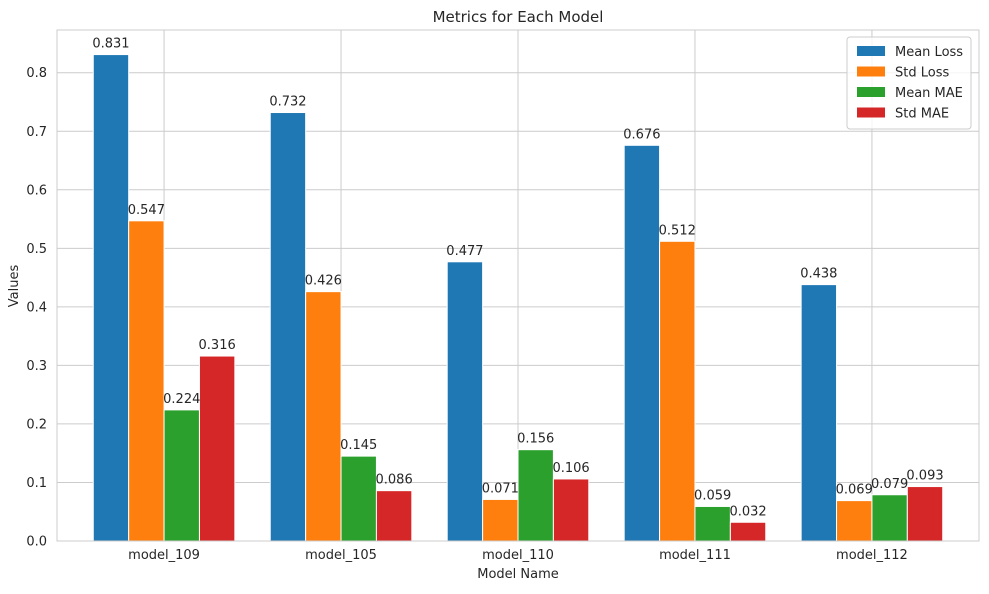 The height and width of the screenshot is (594, 989). Describe the element at coordinates (500, 488) in the screenshot. I see `data-label: 0.071` at that location.